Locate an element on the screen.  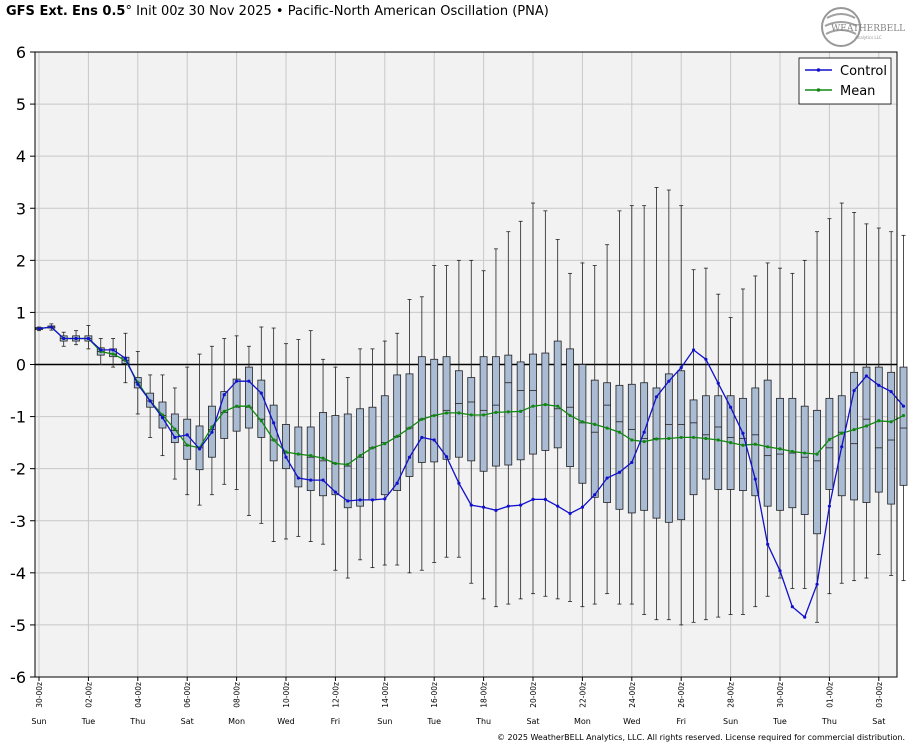
x-date-label: 04-00z is located at coordinates (138, 695).